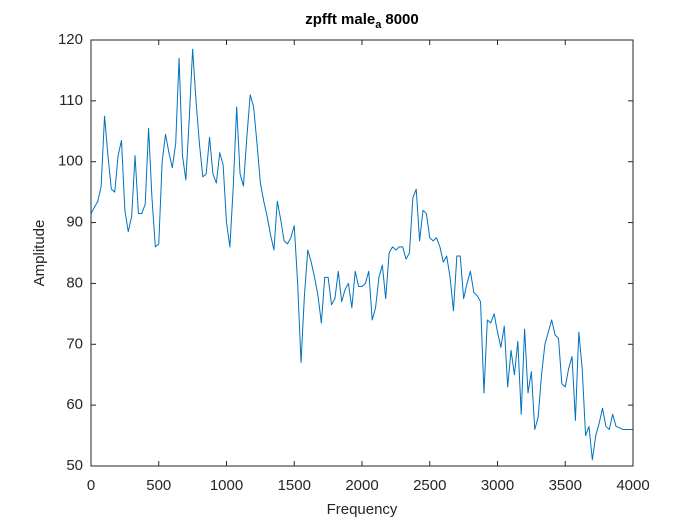 The image size is (700, 525). What do you see at coordinates (565, 485) in the screenshot?
I see `x-tick-label: 3500` at bounding box center [565, 485].